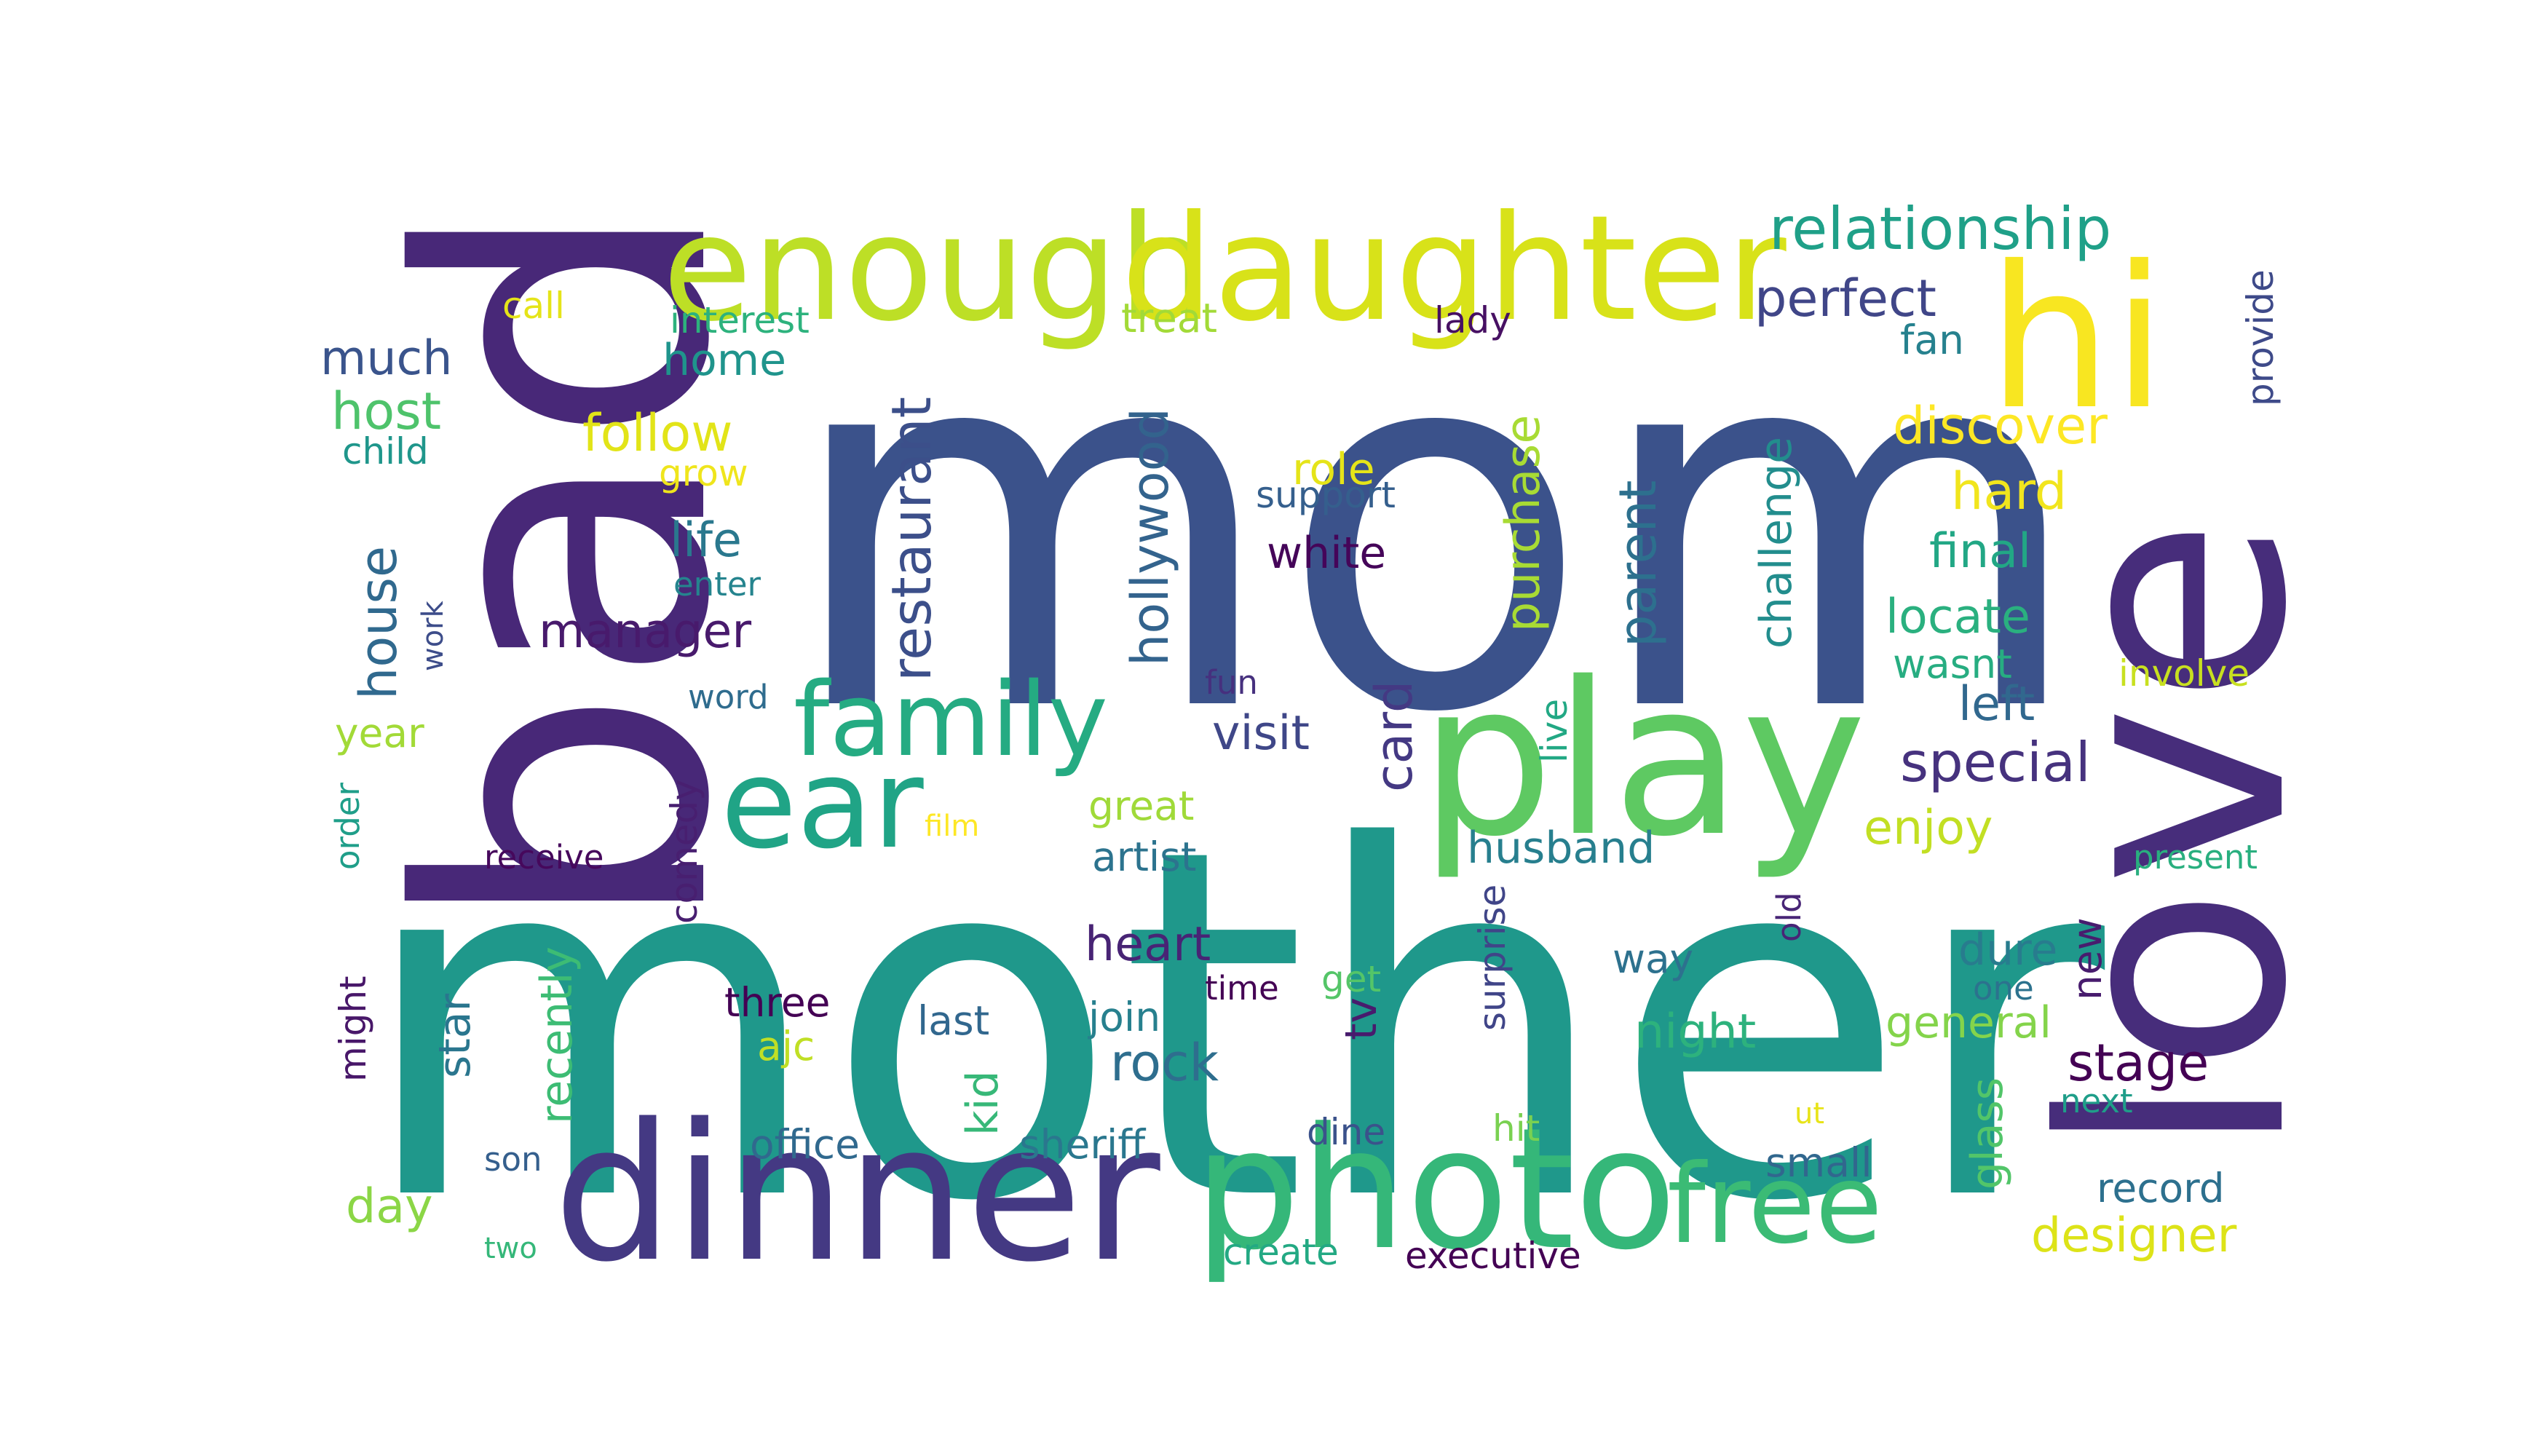 The image size is (2548, 1456). Describe the element at coordinates (2003, 988) in the screenshot. I see `word-one: one` at that location.